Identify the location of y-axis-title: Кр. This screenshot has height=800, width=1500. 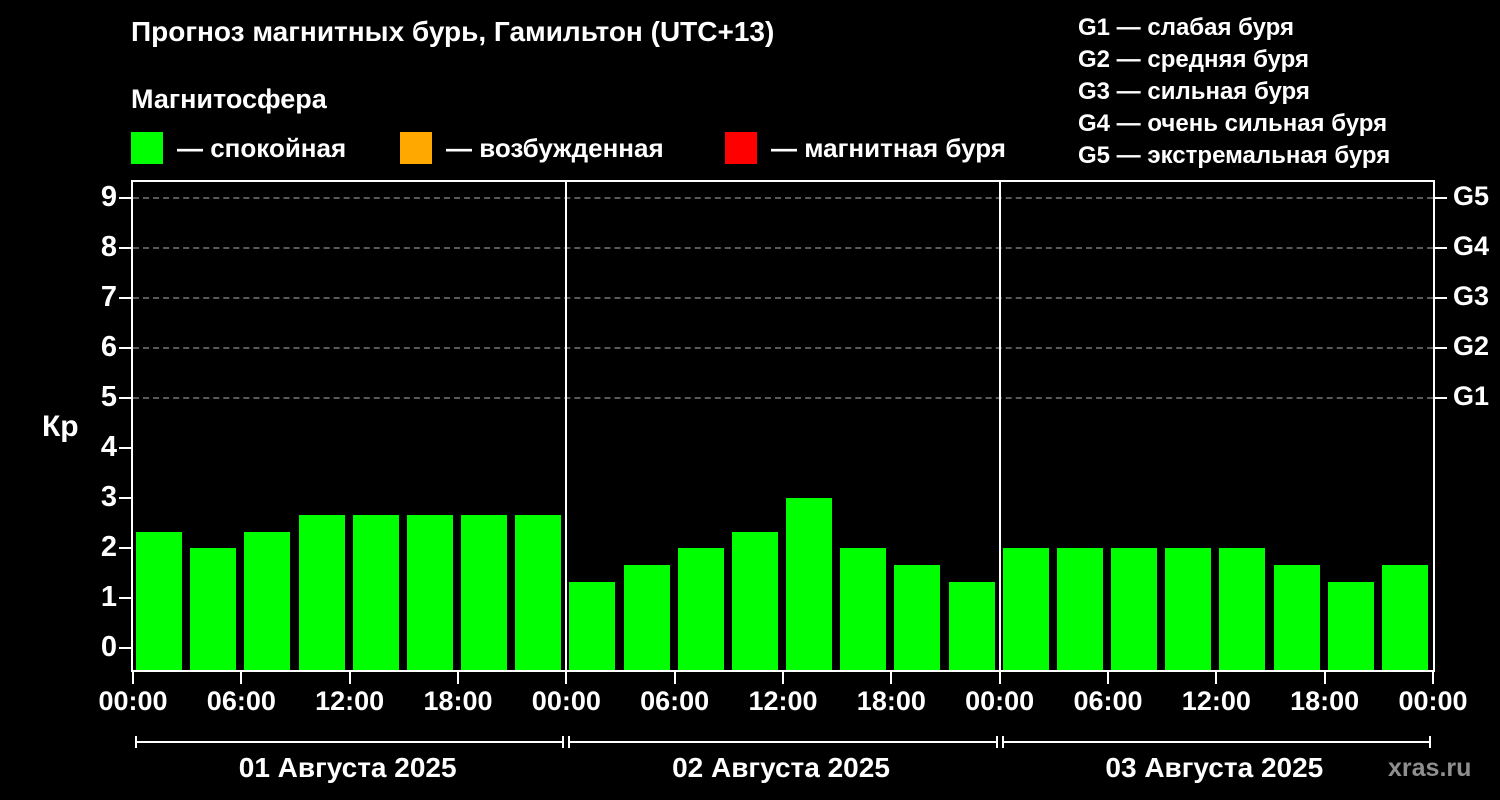
(60, 426).